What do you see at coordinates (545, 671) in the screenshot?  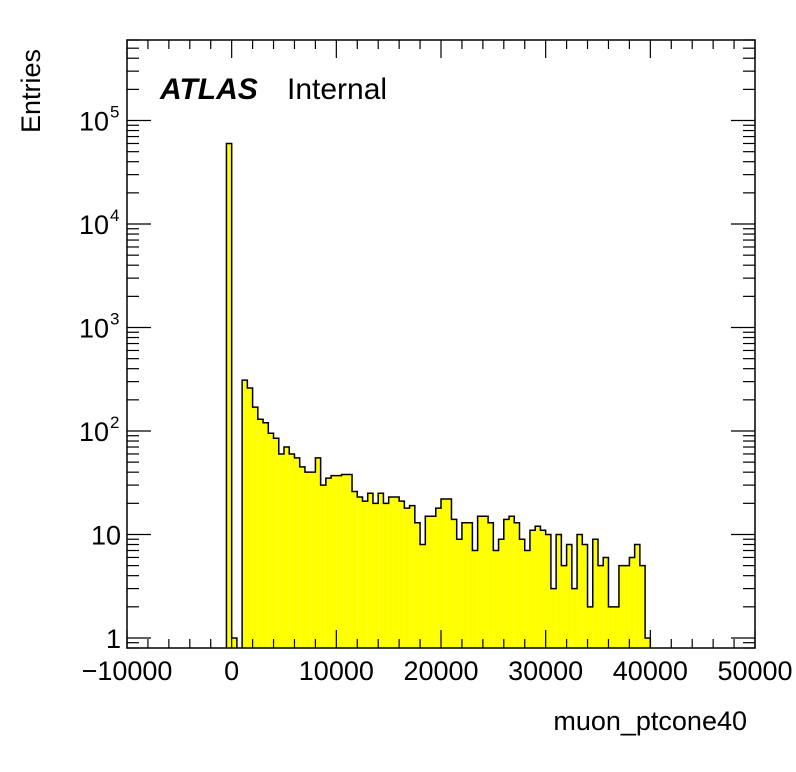 I see `x-tick-label: 30000` at bounding box center [545, 671].